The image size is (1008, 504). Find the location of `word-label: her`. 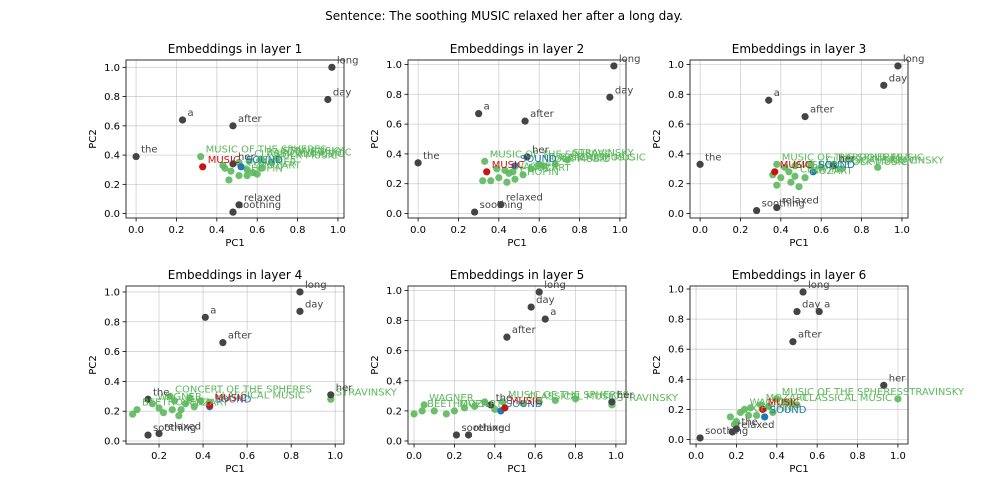

word-label: her is located at coordinates (625, 395).